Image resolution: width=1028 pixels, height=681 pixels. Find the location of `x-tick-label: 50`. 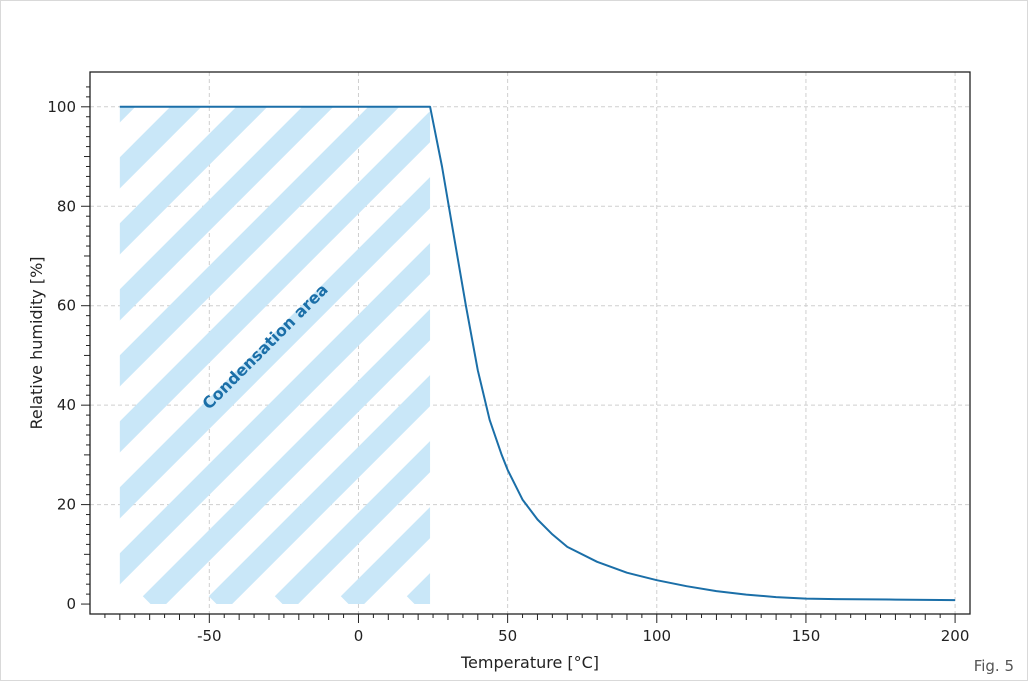

x-tick-label: 50 is located at coordinates (507, 636).